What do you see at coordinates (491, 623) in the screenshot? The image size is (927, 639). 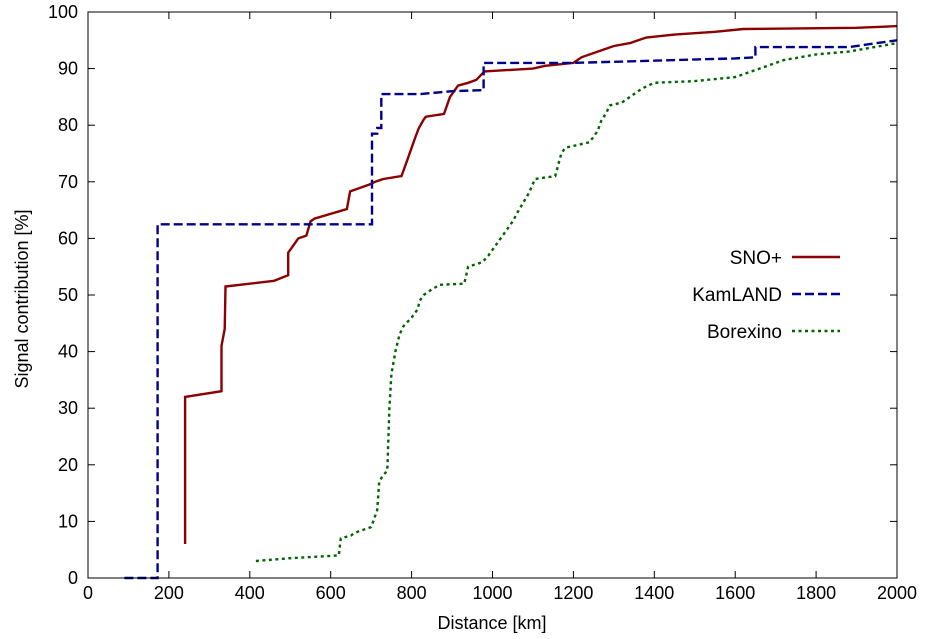 I see `x-axis-title: Distance [km]` at bounding box center [491, 623].